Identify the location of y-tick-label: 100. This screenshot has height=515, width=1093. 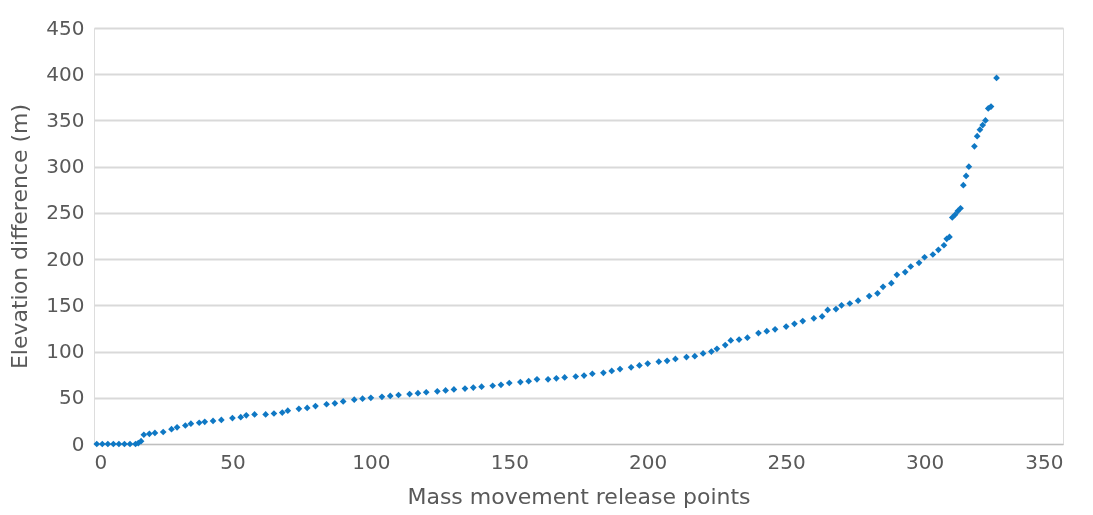
(65, 351).